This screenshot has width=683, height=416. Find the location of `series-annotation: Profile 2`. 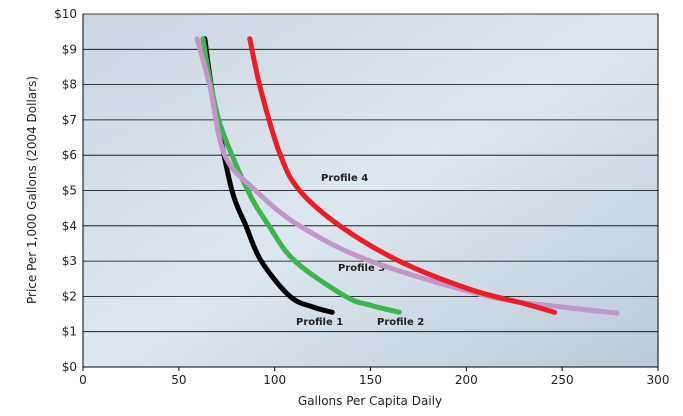

series-annotation: Profile 2 is located at coordinates (400, 322).